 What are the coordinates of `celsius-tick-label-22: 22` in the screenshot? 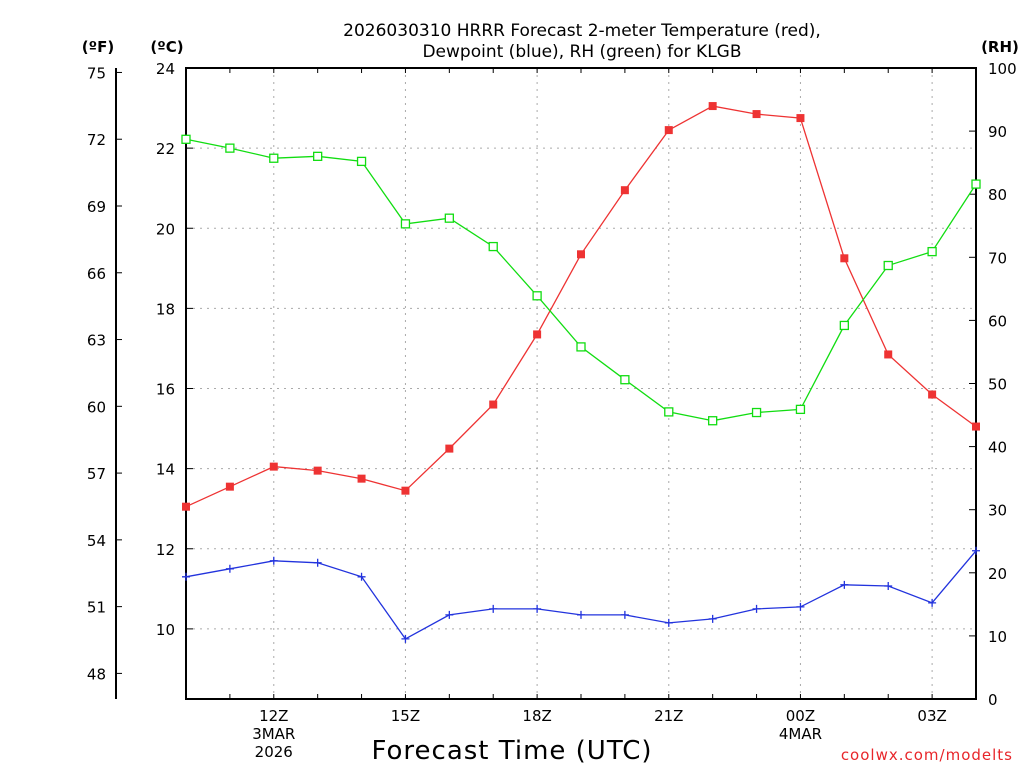 It's located at (165, 149).